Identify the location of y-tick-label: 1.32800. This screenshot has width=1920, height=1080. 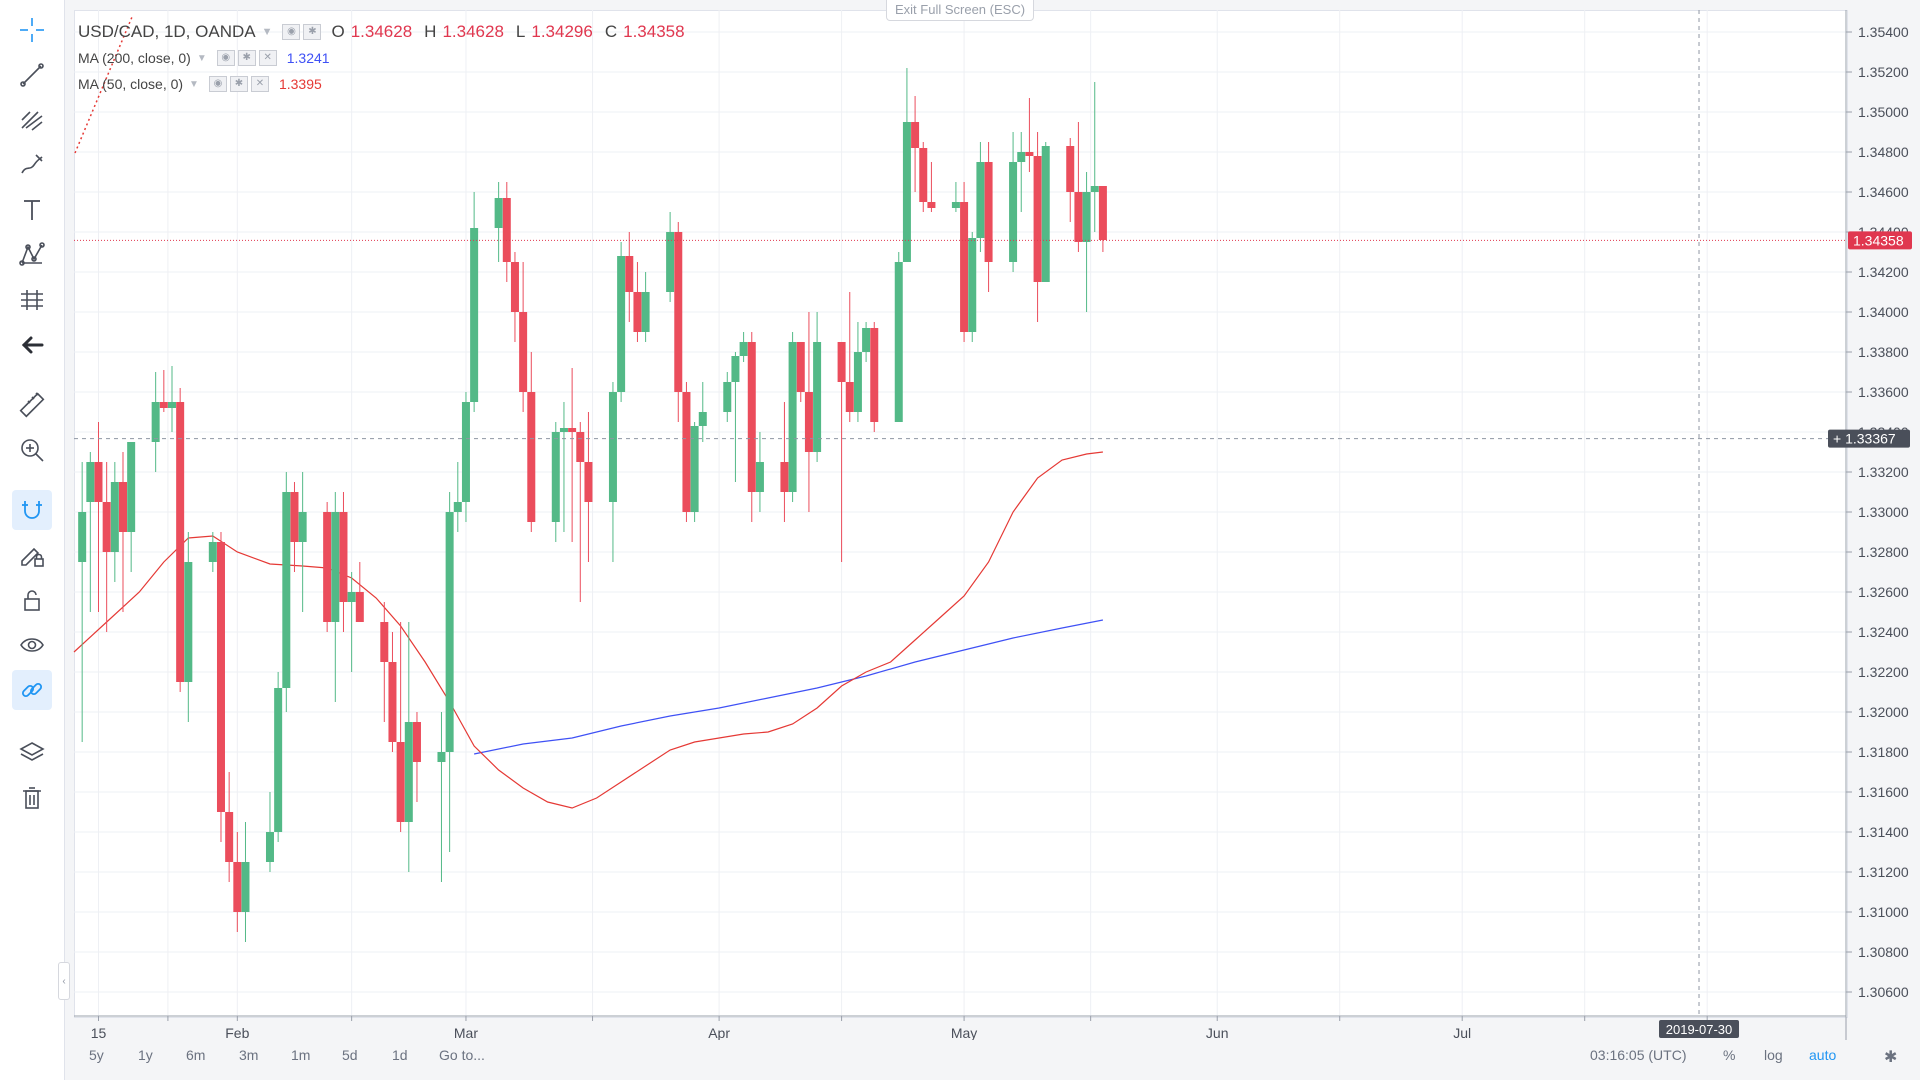
(1883, 552).